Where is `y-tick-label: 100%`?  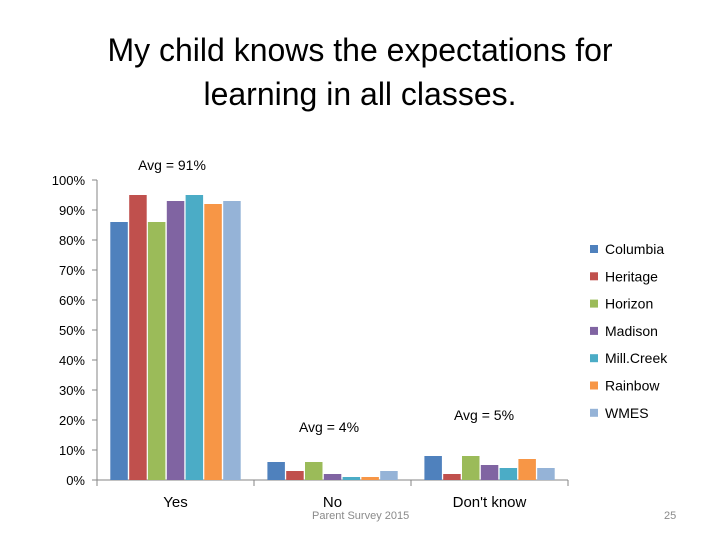 y-tick-label: 100% is located at coordinates (69, 180).